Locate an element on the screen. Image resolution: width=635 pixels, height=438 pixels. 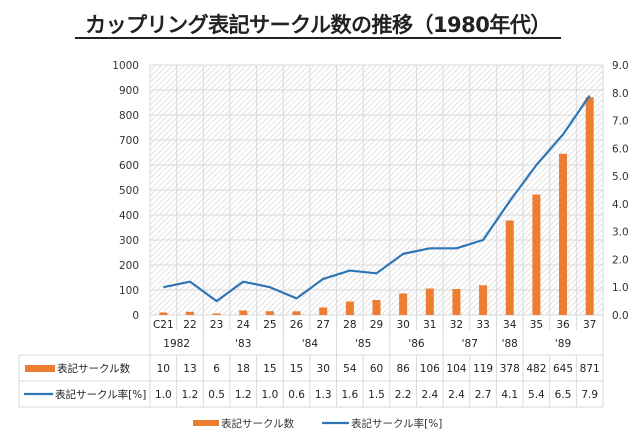
count-cell: 18 is located at coordinates (243, 369).